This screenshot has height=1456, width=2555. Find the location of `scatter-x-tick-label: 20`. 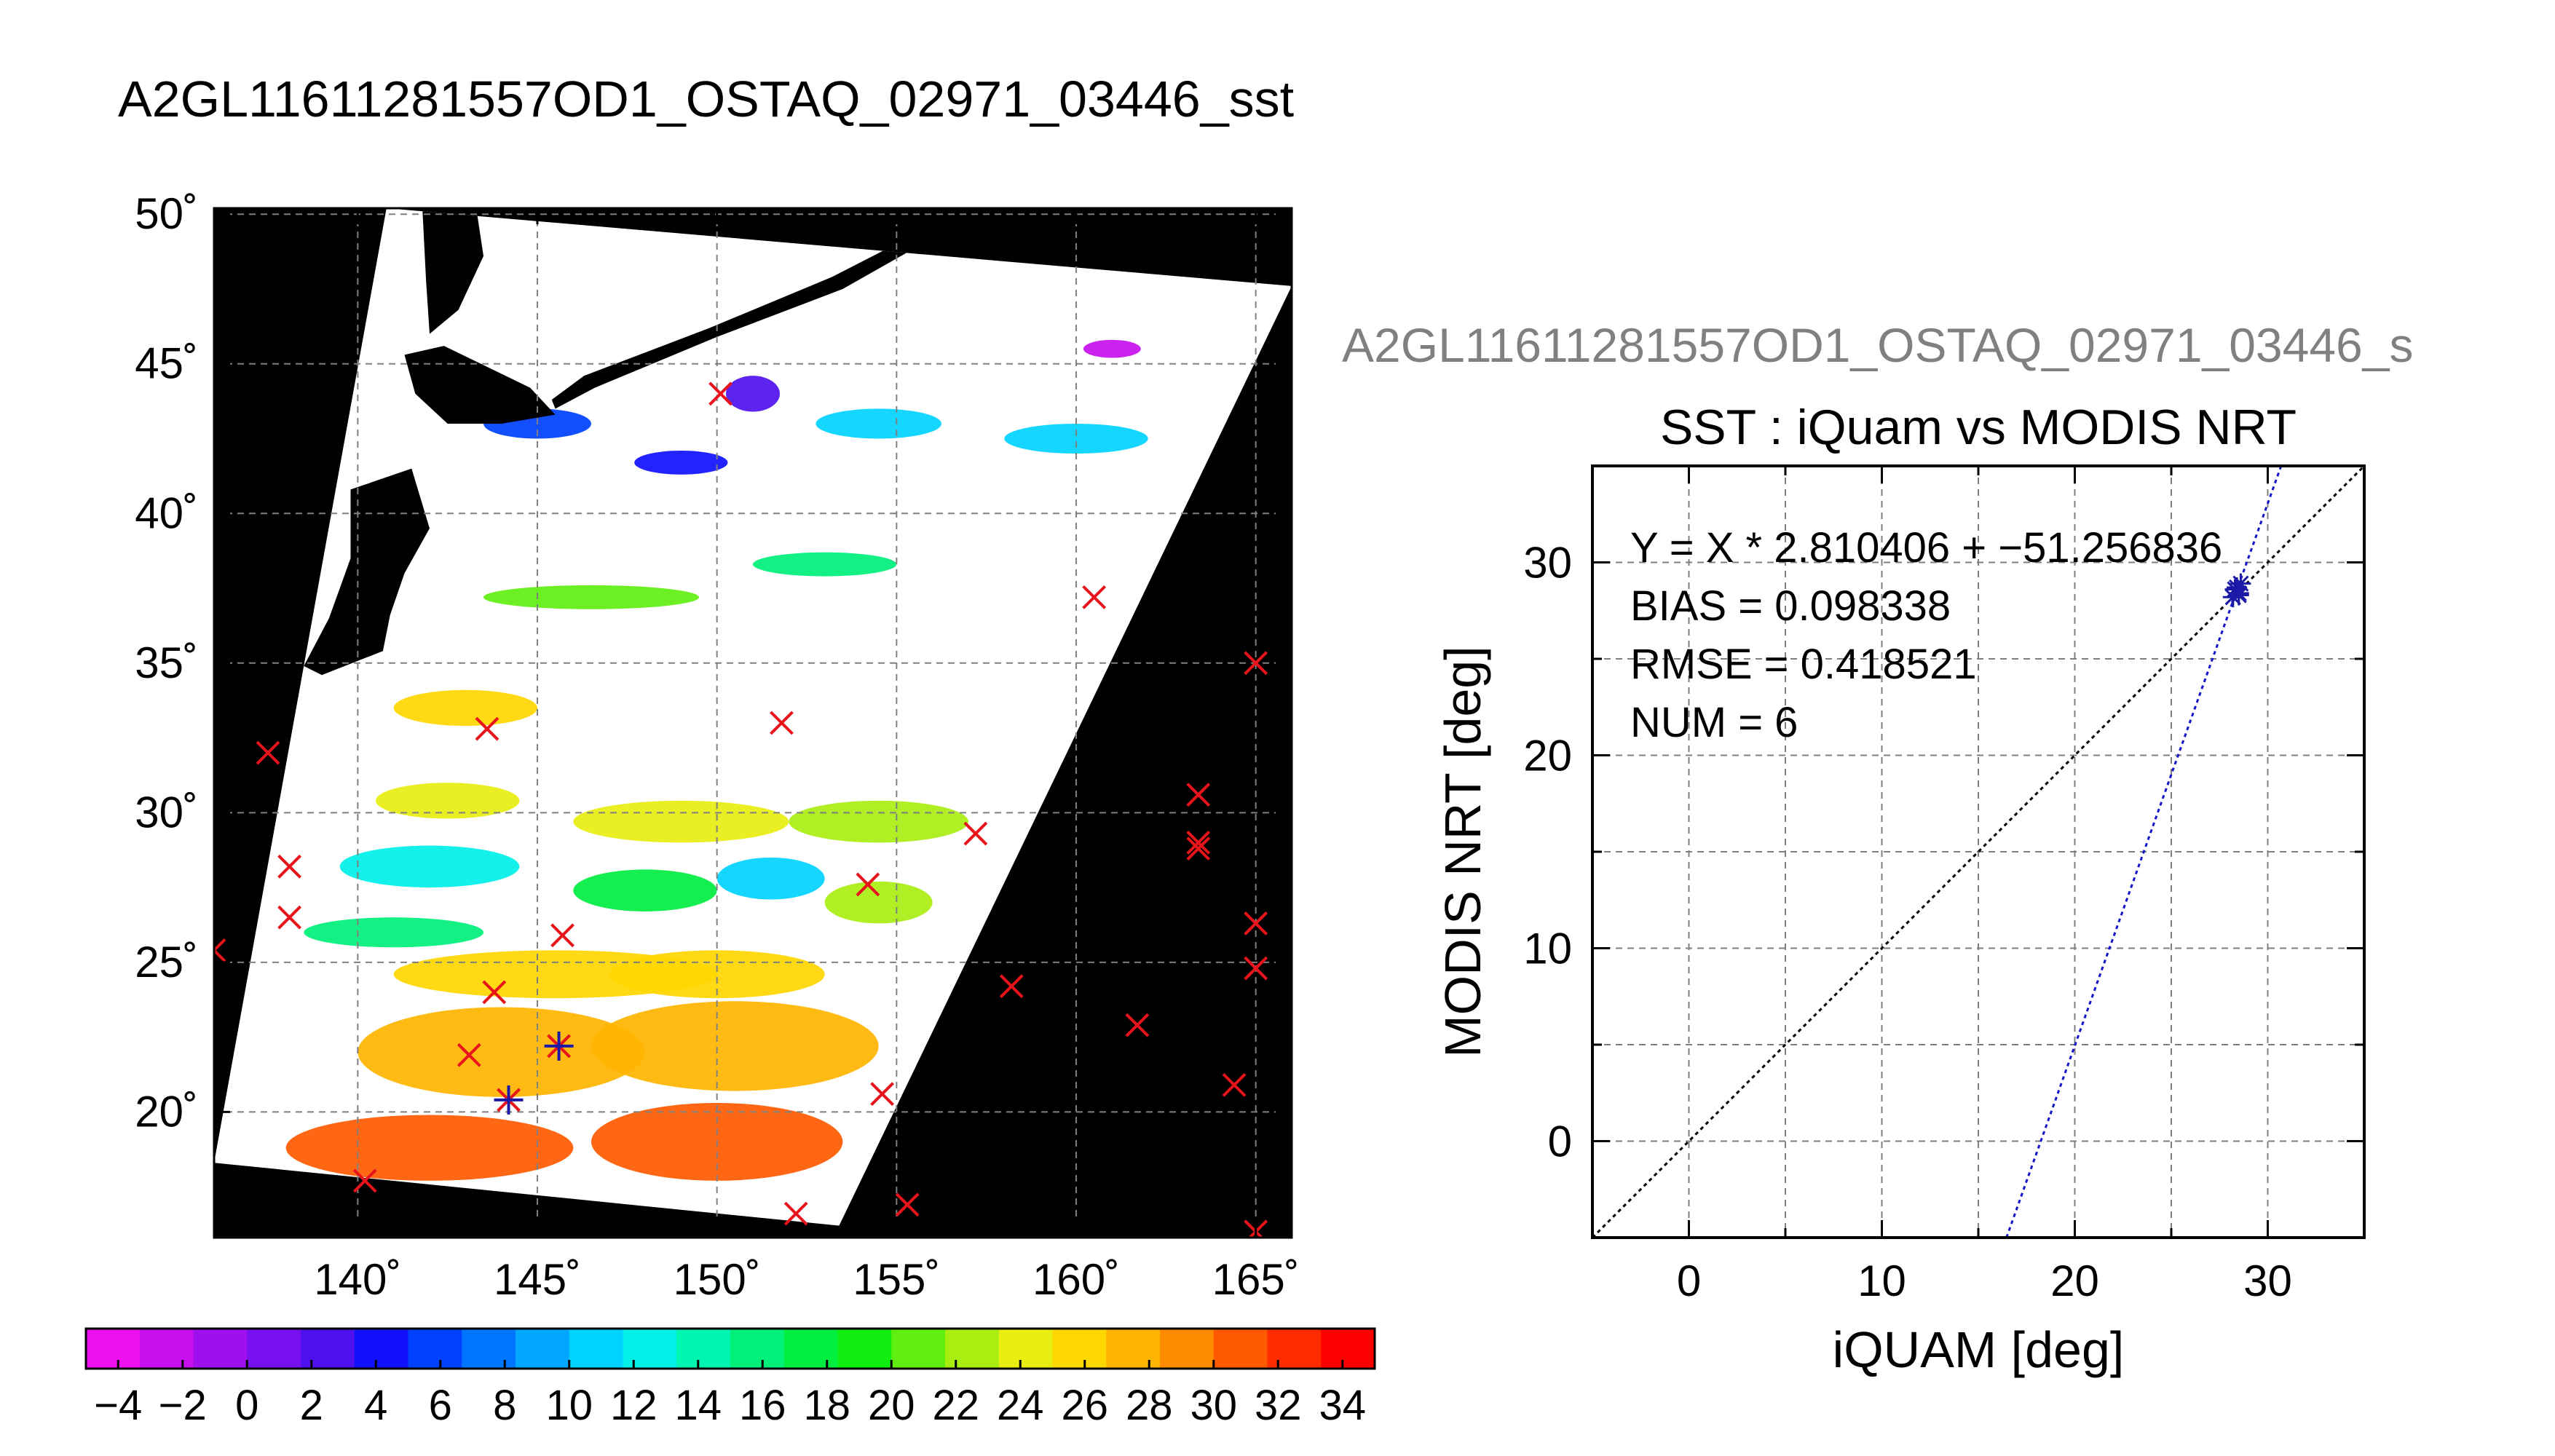

scatter-x-tick-label: 20 is located at coordinates (2074, 1281).